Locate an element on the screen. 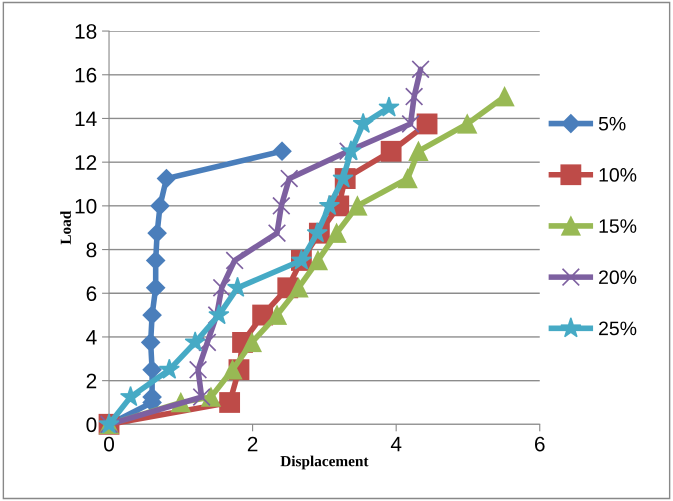  y-tick-label: 14 is located at coordinates (86, 119).